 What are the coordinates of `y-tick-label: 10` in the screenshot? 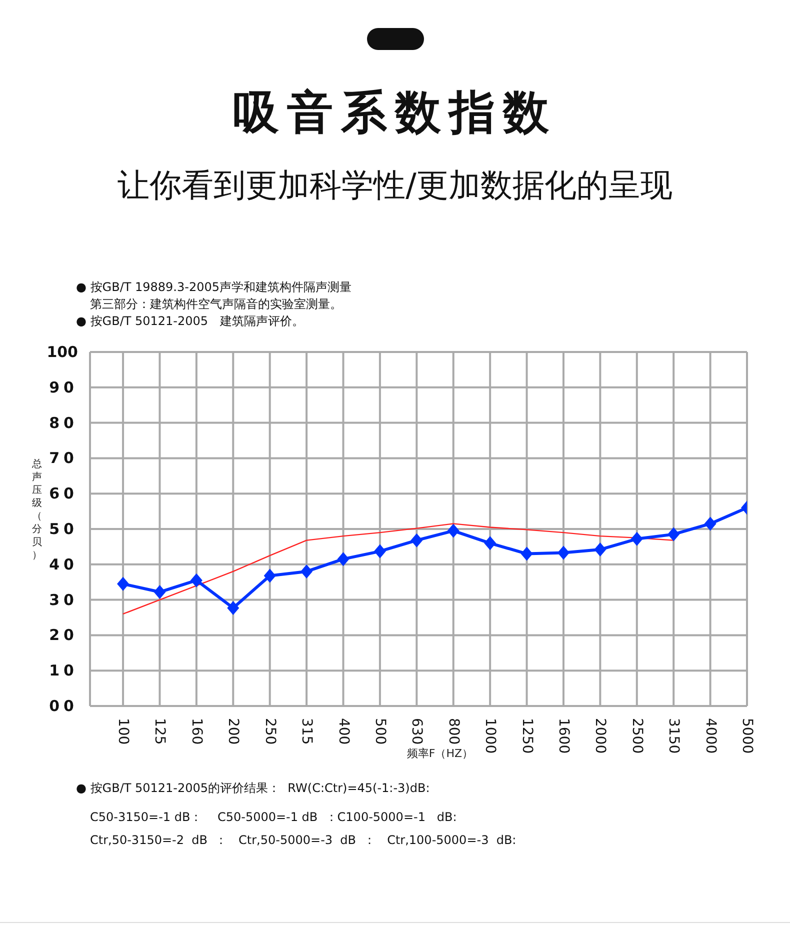 It's located at (63, 671).